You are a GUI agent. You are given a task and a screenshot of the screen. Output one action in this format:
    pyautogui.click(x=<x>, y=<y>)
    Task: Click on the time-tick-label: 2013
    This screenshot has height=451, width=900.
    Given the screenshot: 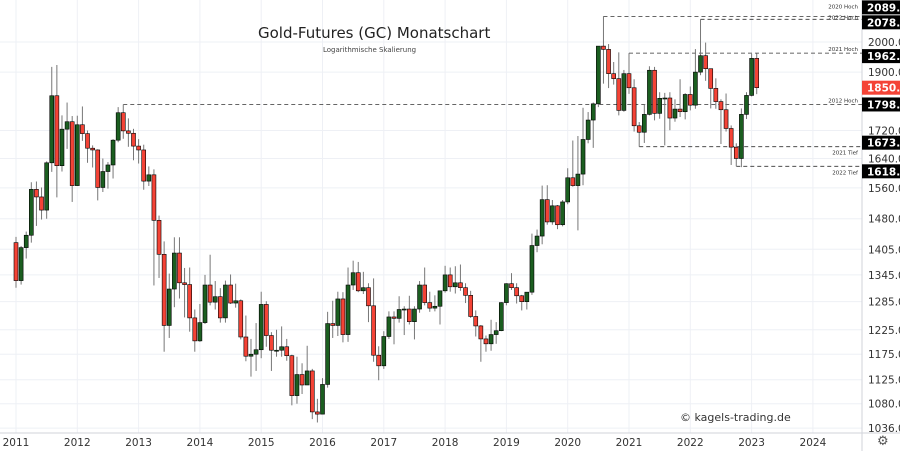 What is the action you would take?
    pyautogui.click(x=138, y=443)
    